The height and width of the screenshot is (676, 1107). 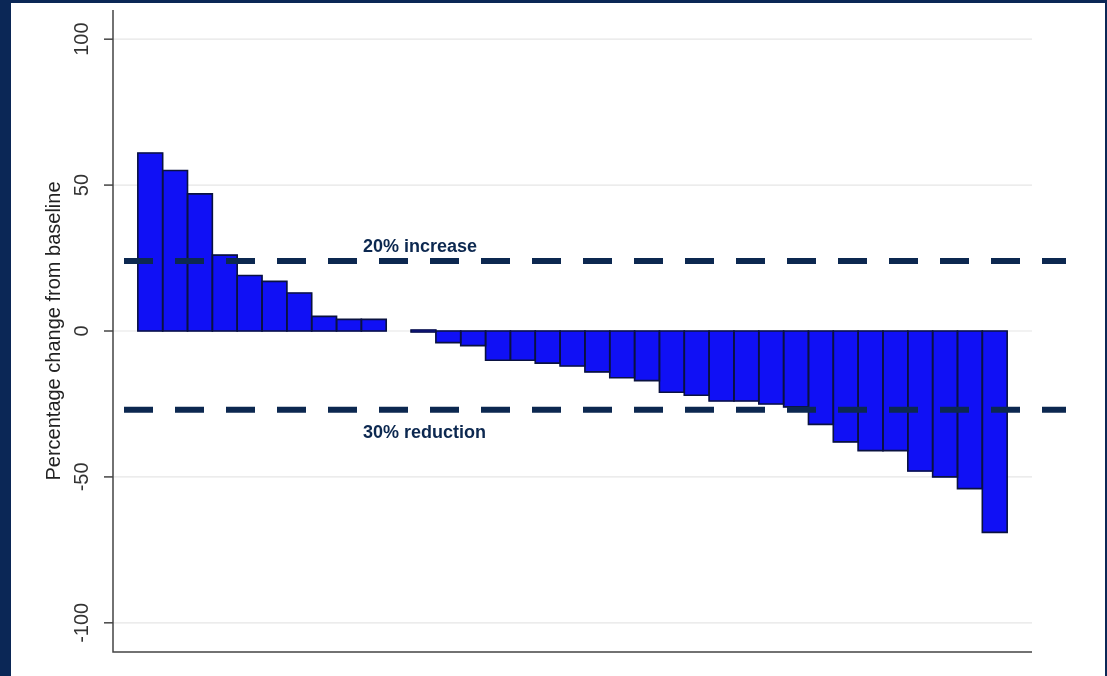 I want to click on ref-line-label: 30% reduction, so click(x=424, y=431).